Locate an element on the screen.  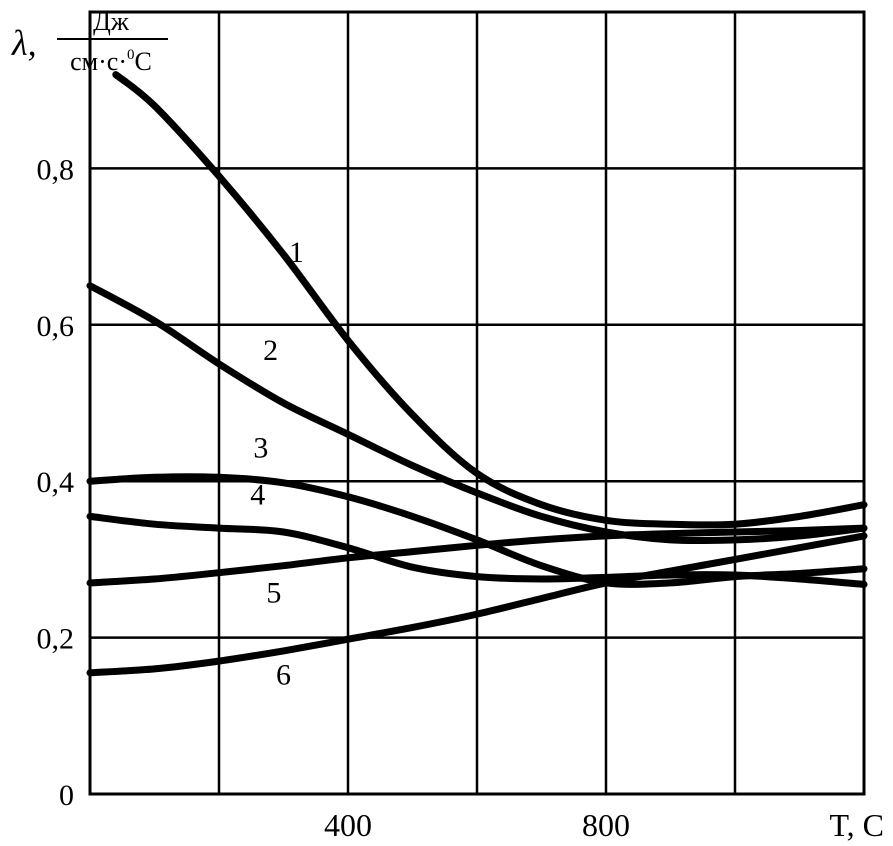
curve-labels: 1 2 3 4 5 6 is located at coordinates (277, 463).